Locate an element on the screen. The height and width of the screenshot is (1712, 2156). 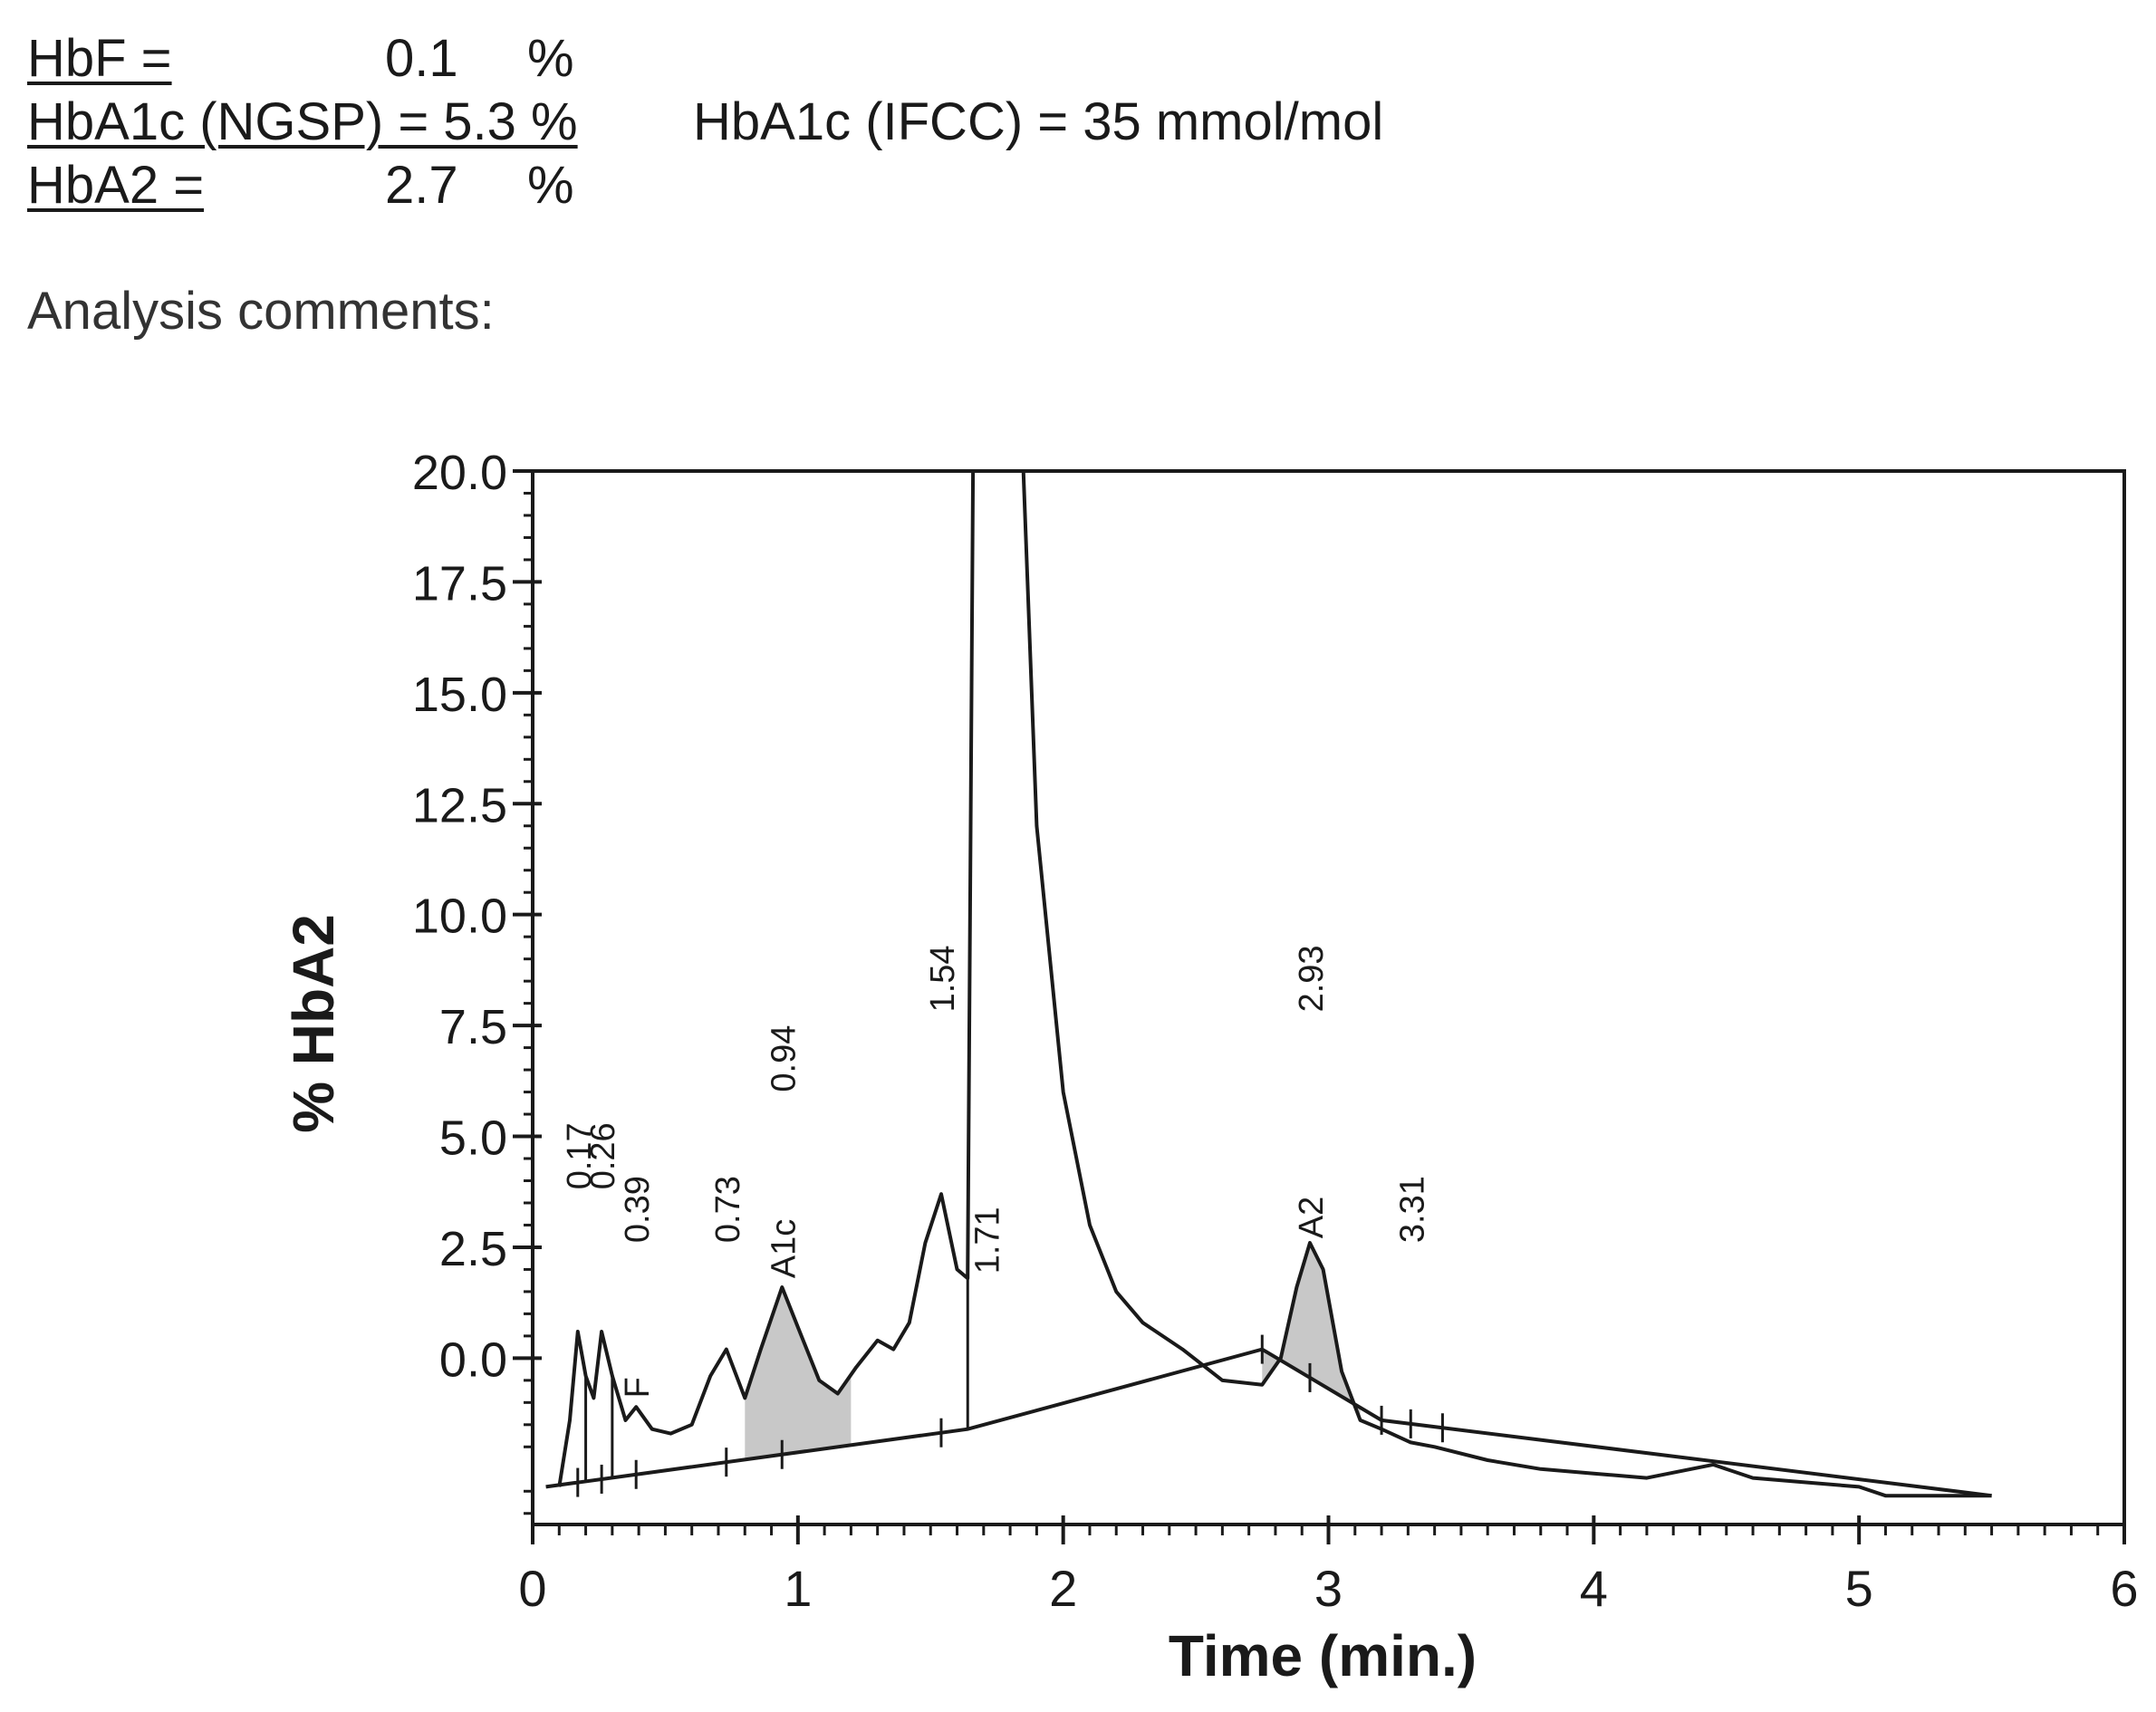
peak-label-f: F is located at coordinates (638, 1388).